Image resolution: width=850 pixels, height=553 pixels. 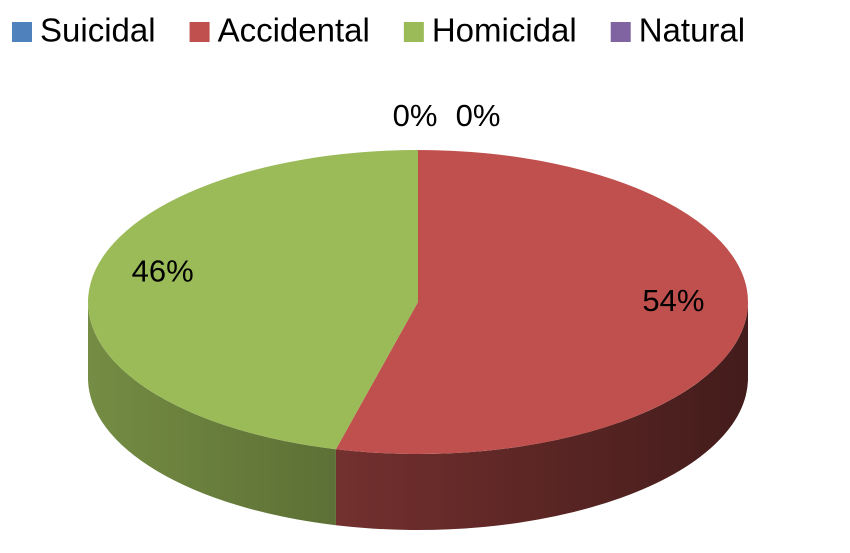 I want to click on legend-label: Homicidal, so click(x=504, y=30).